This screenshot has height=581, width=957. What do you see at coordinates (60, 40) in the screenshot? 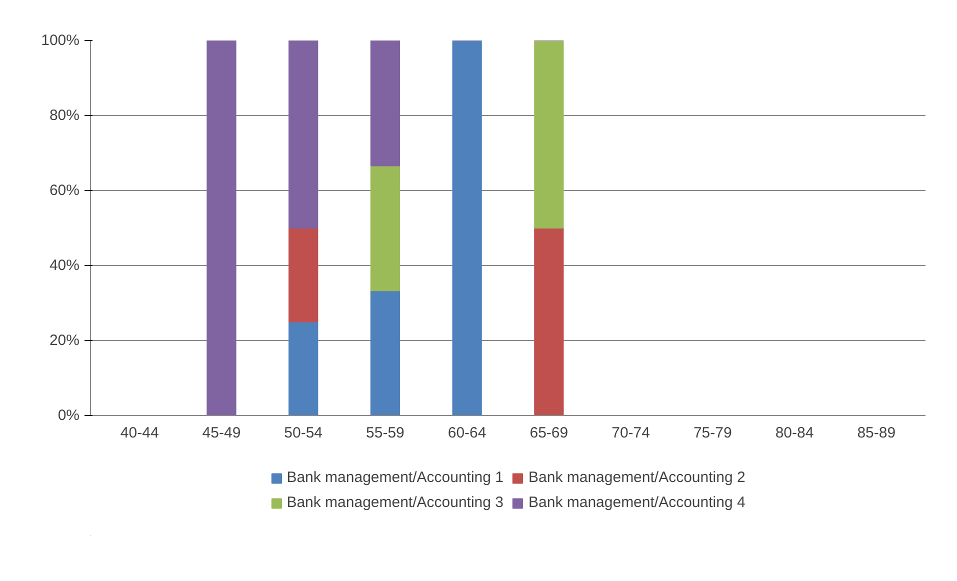
I see `y-tick-label: 100%` at bounding box center [60, 40].